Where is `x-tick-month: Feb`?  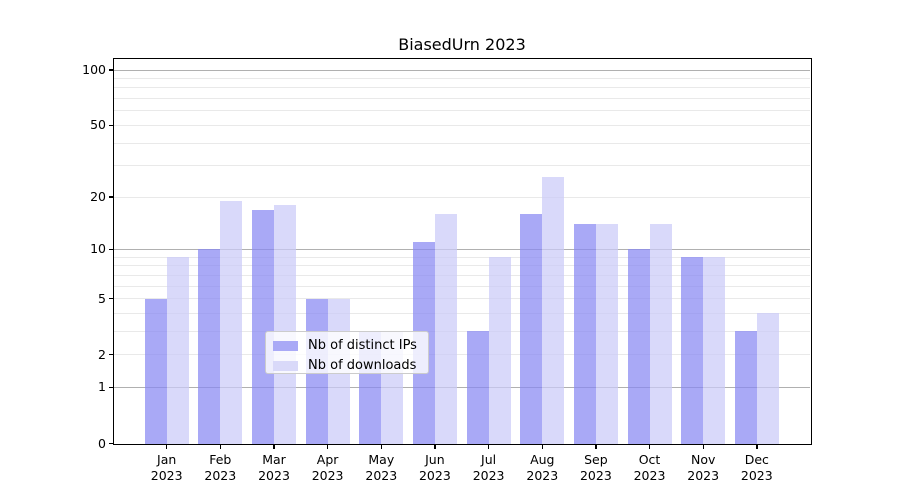 x-tick-month: Feb is located at coordinates (220, 459).